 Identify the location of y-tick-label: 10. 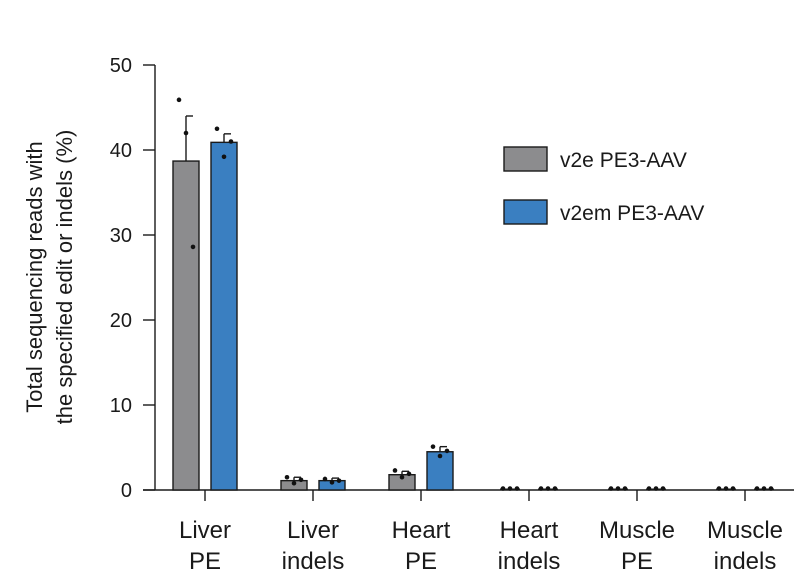
(121, 406).